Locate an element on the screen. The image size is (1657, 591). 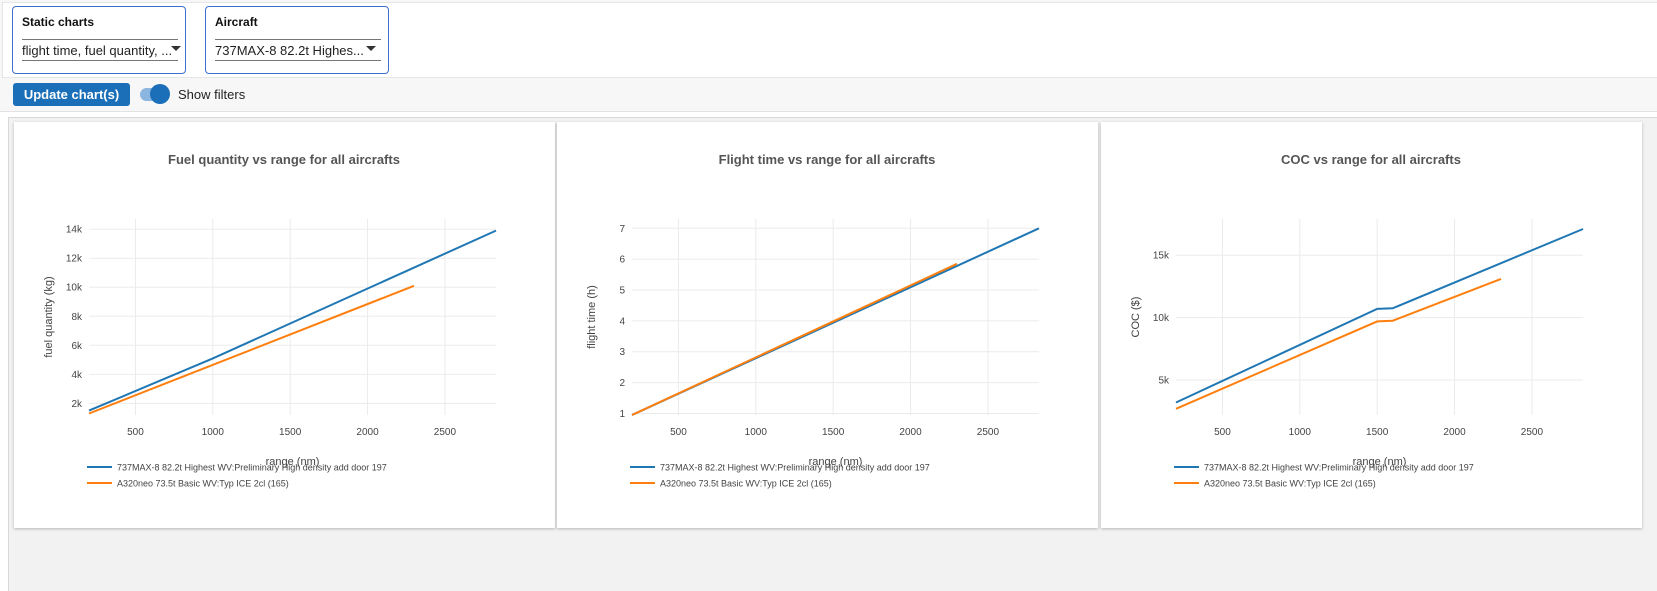
y-tick-label: 12k is located at coordinates (74, 259).